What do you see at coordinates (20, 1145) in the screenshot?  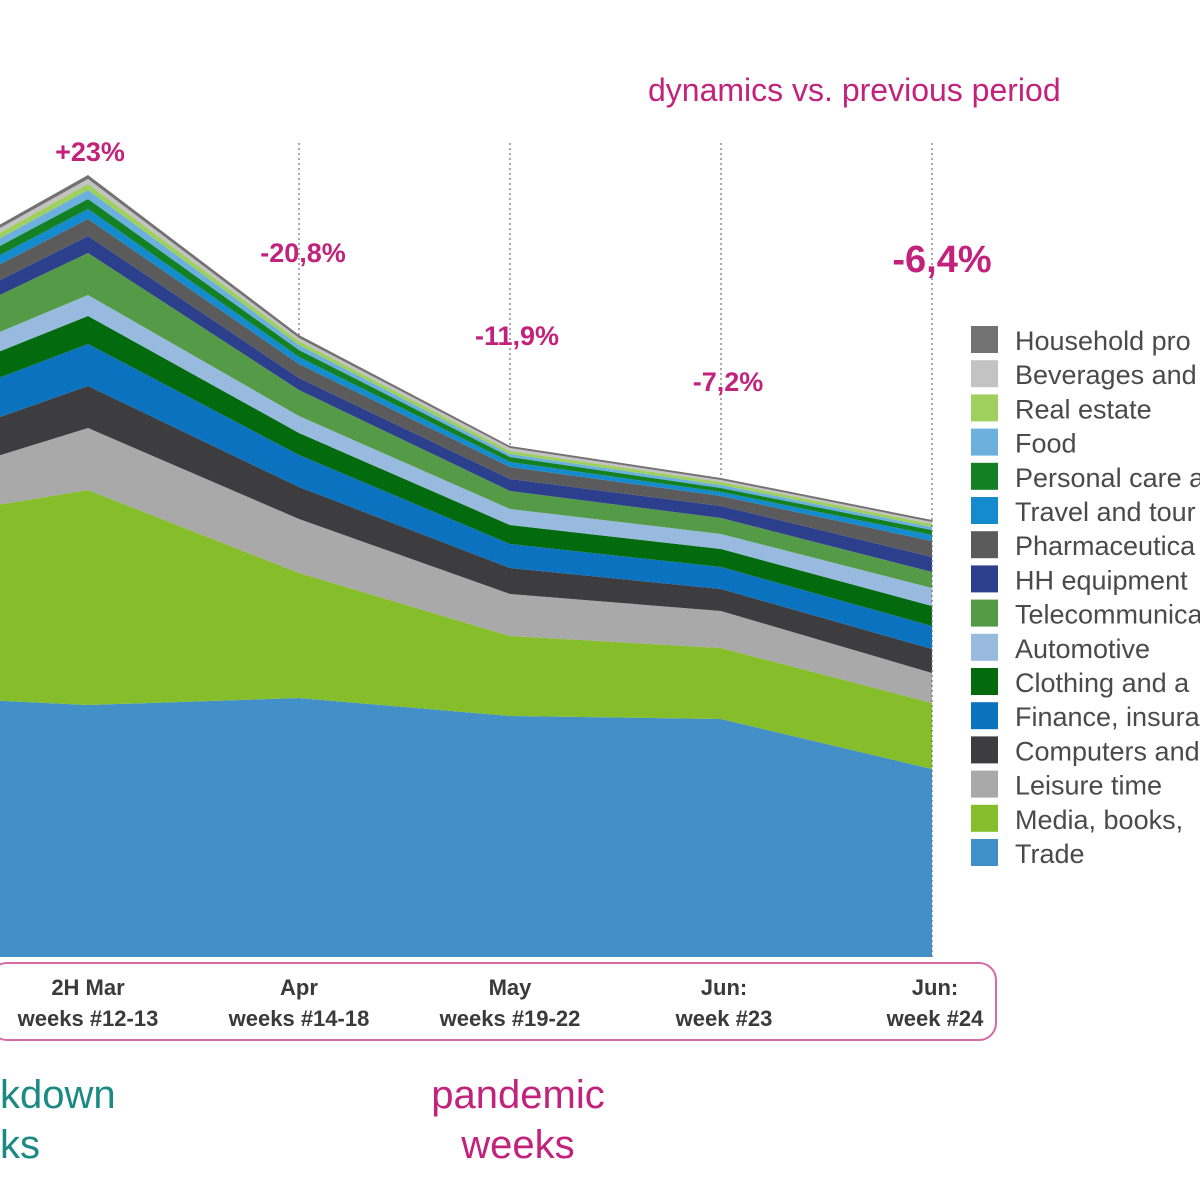 I see `phase-label-lockdown-line2: ks` at bounding box center [20, 1145].